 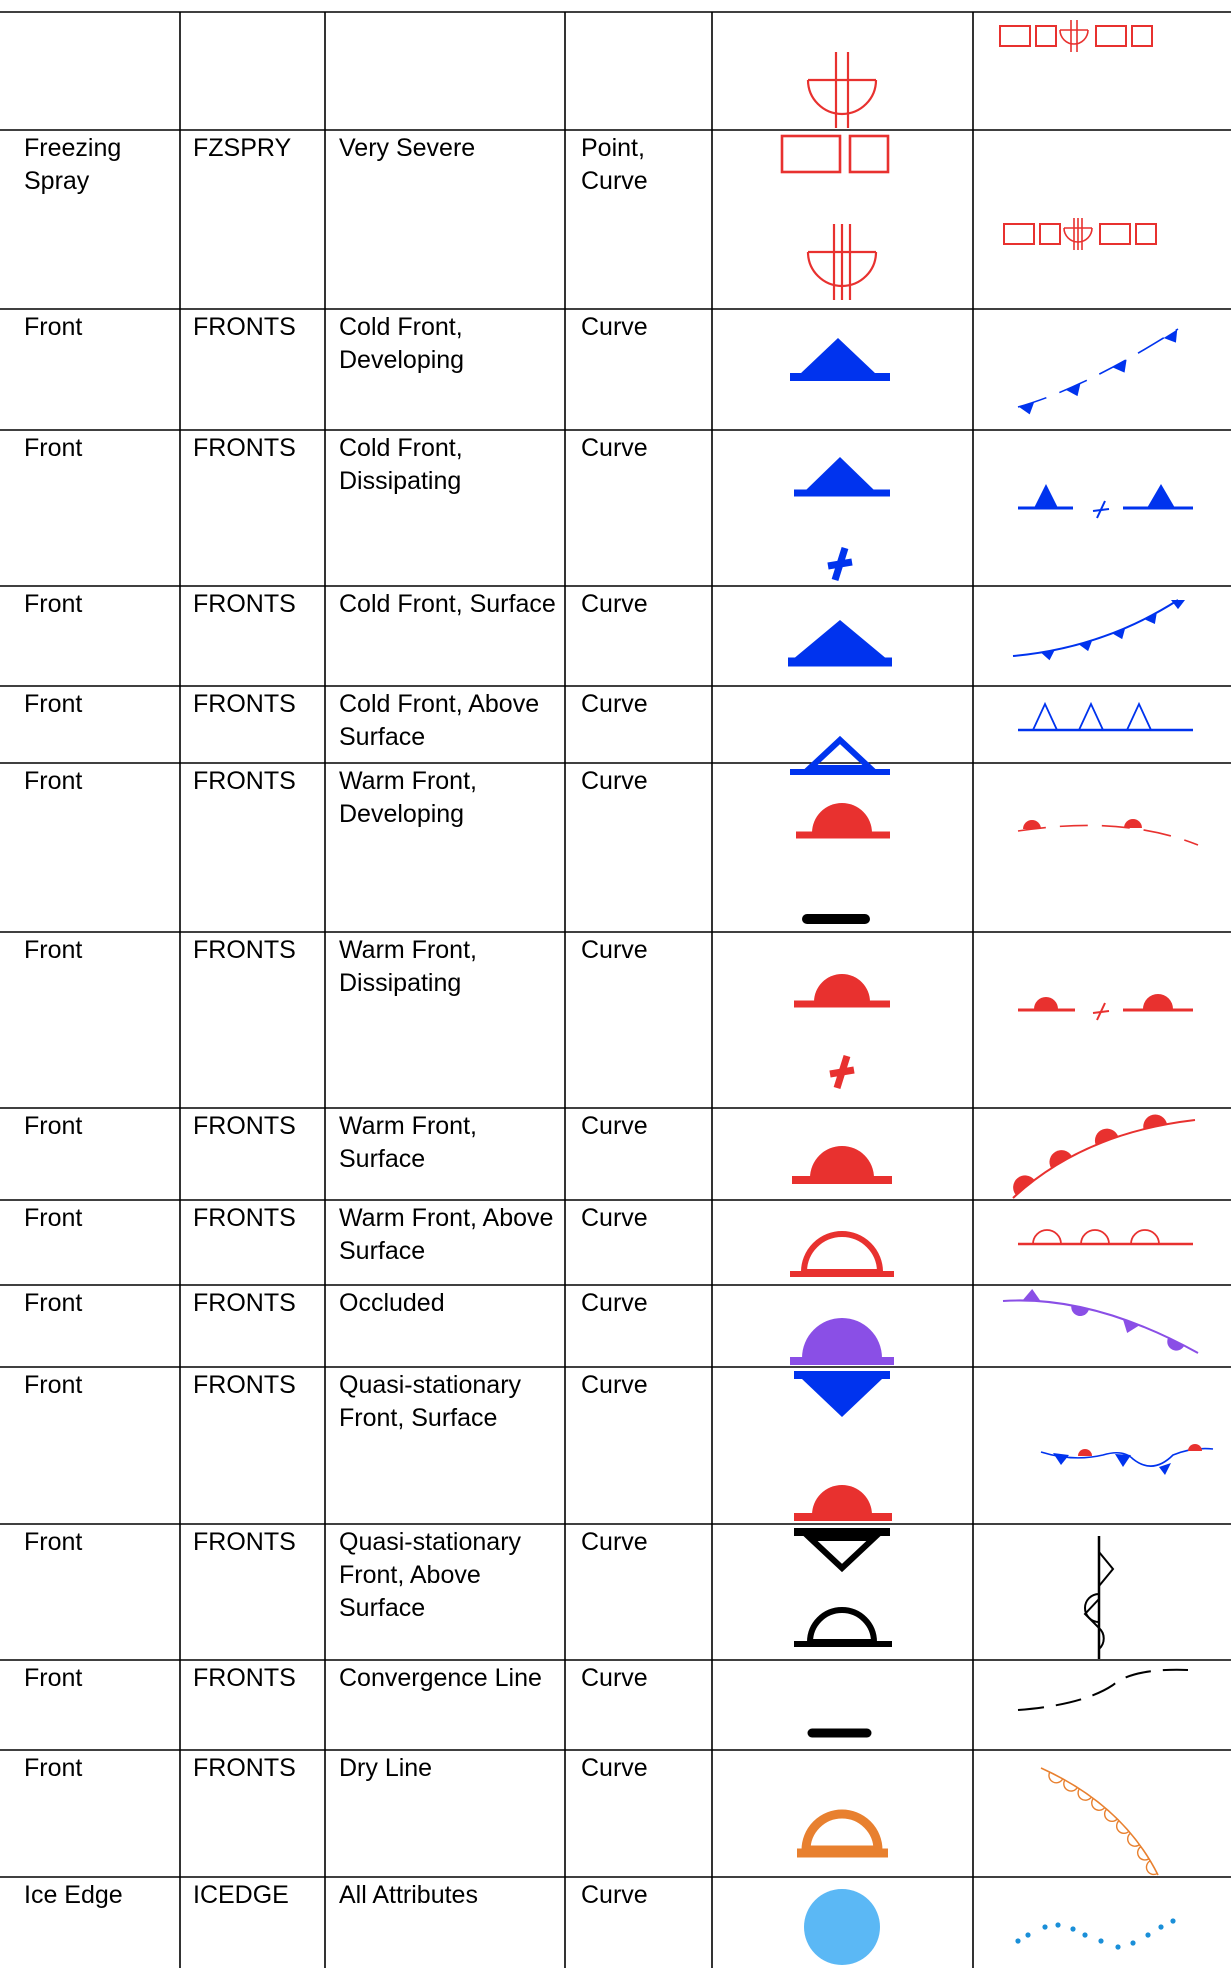 What do you see at coordinates (408, 1142) in the screenshot?
I see `cell-attribute: Warm Front, Surface` at bounding box center [408, 1142].